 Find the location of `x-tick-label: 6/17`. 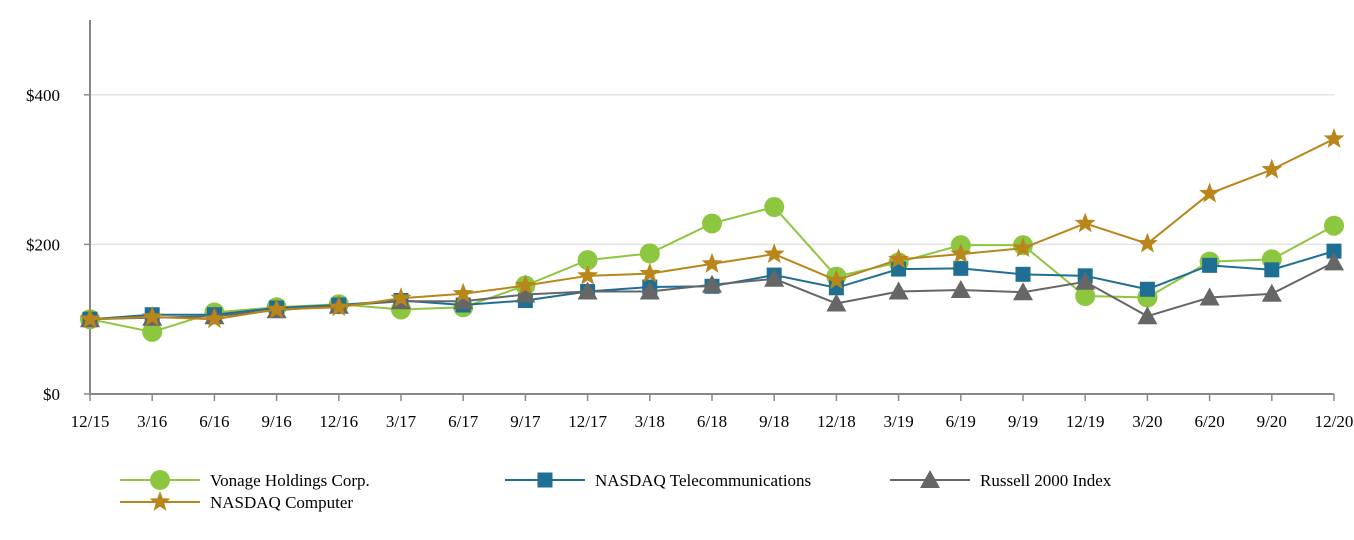

x-tick-label: 6/17 is located at coordinates (463, 421).